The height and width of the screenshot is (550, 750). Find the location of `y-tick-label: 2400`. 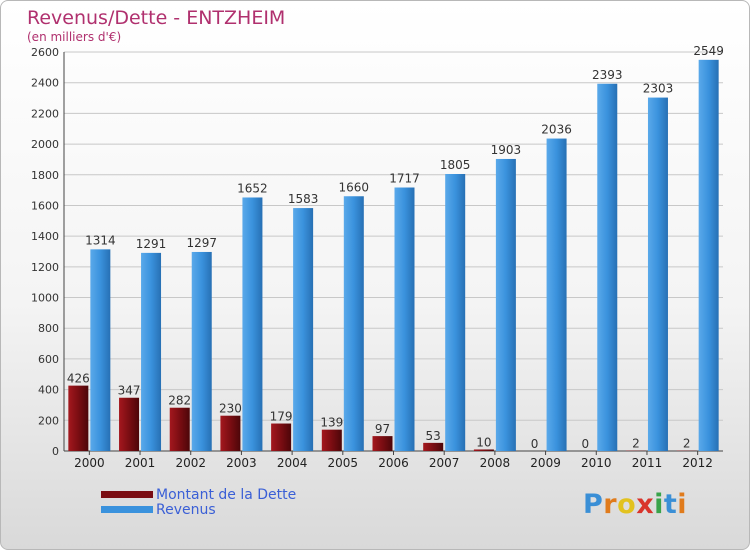

y-tick-label: 2400 is located at coordinates (45, 83).